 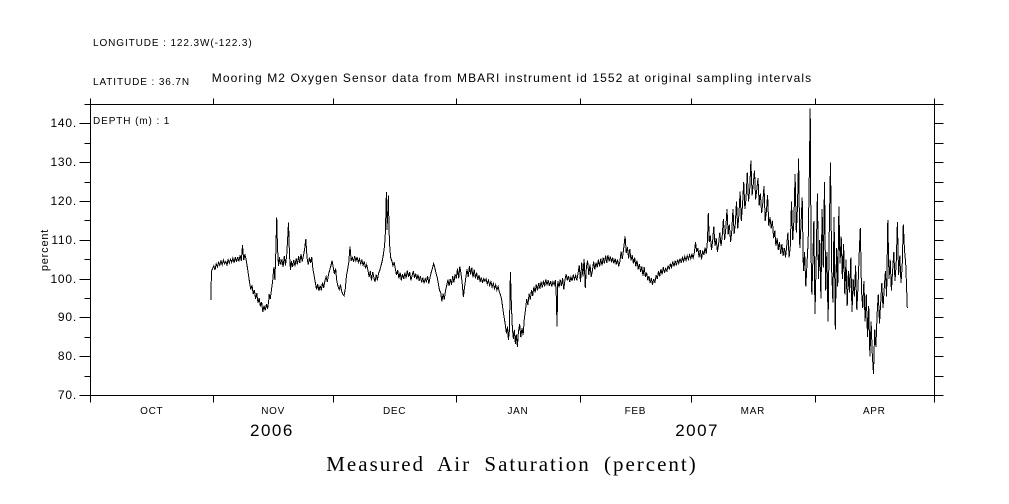 What do you see at coordinates (697, 430) in the screenshot?
I see `x-year-label: 2007` at bounding box center [697, 430].